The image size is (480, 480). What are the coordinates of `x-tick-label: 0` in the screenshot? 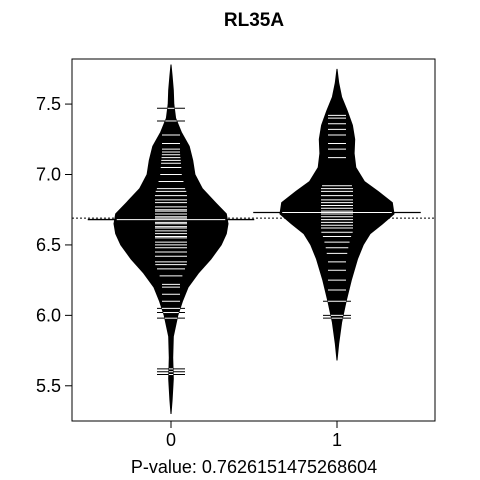 It's located at (171, 440).